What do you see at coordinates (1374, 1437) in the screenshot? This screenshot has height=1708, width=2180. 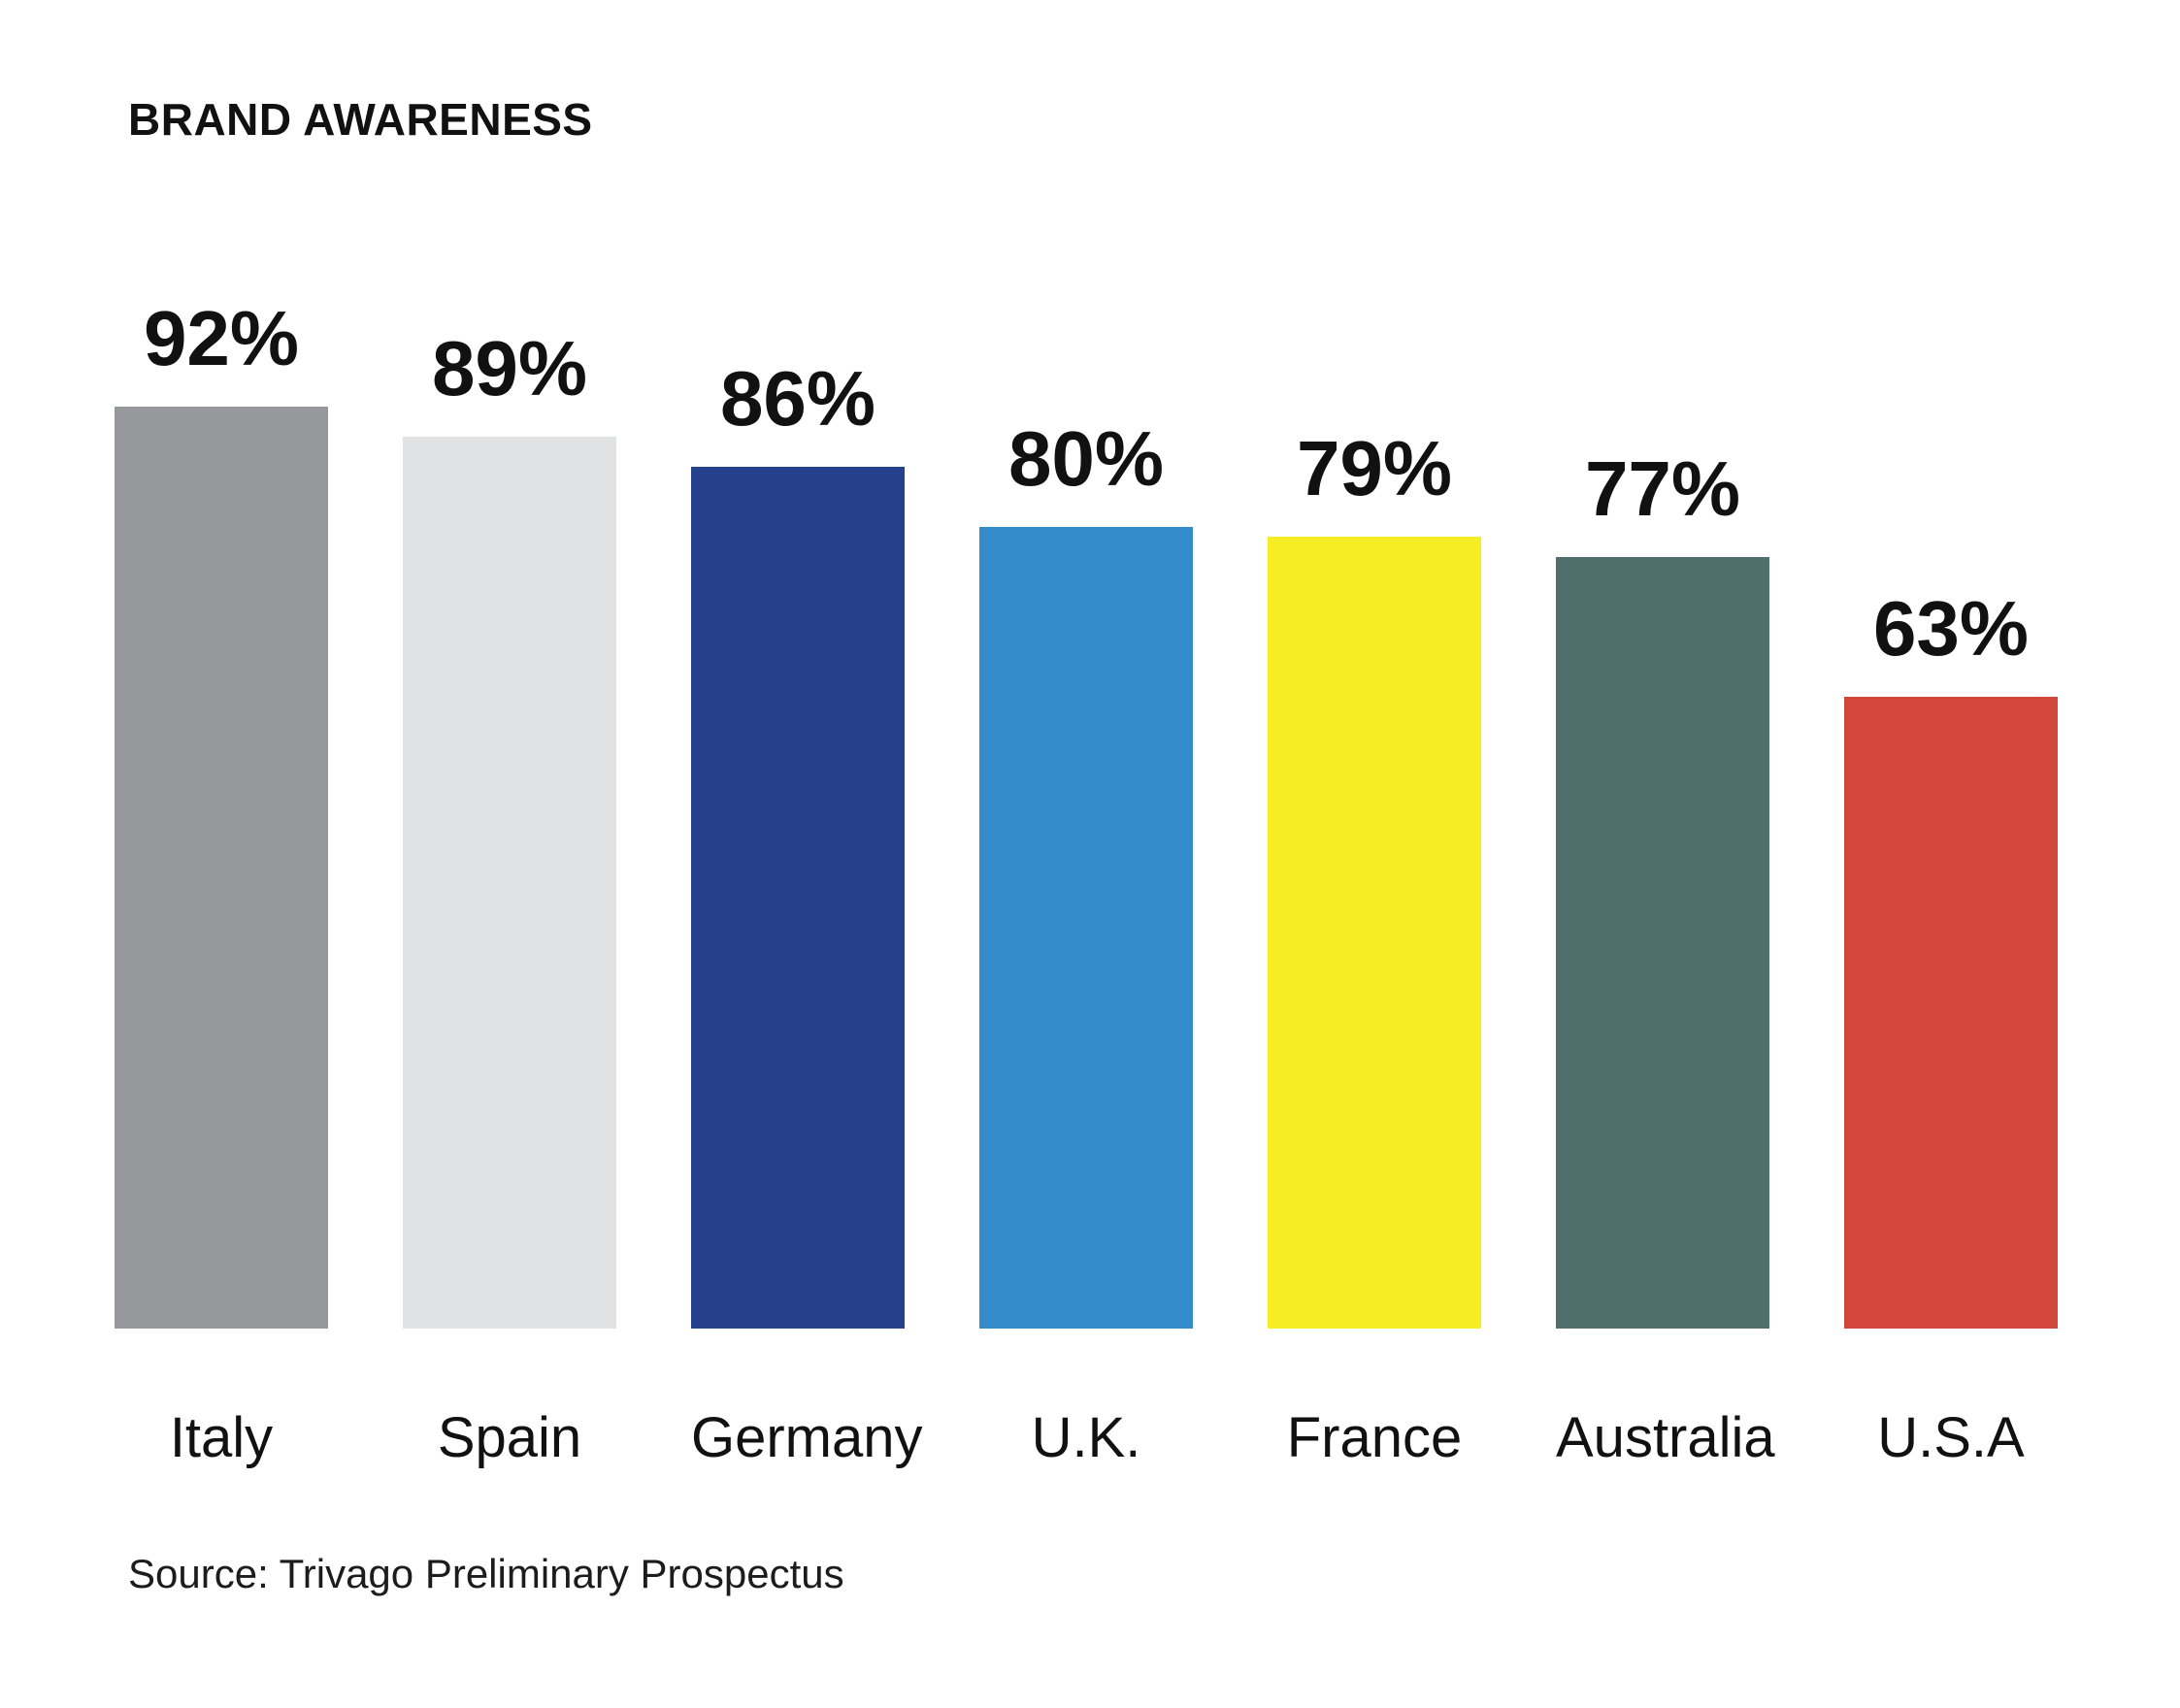 I see `category-label: France` at bounding box center [1374, 1437].